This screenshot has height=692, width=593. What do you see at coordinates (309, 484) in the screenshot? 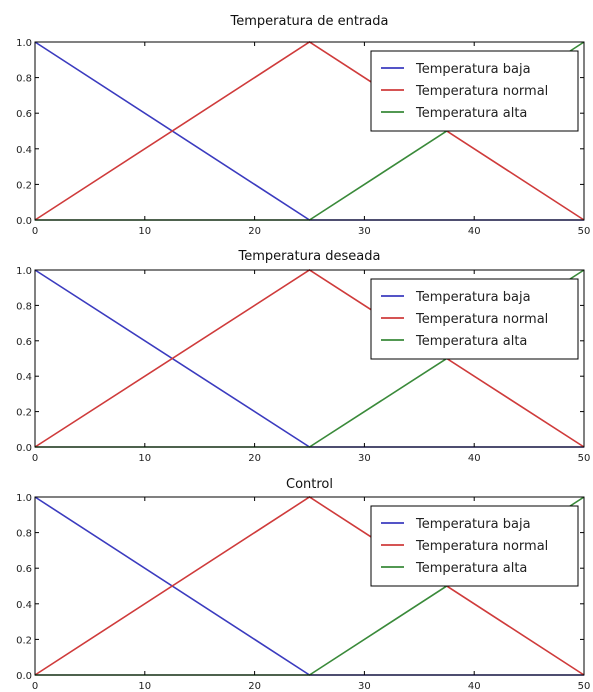
I see `chart-title: Control` at bounding box center [309, 484].